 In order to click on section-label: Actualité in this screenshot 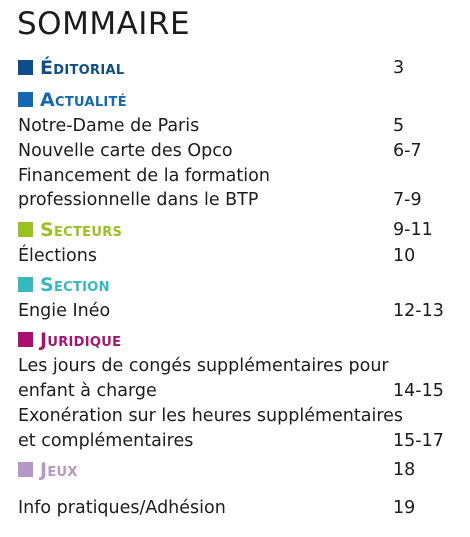, I will do `click(72, 100)`.